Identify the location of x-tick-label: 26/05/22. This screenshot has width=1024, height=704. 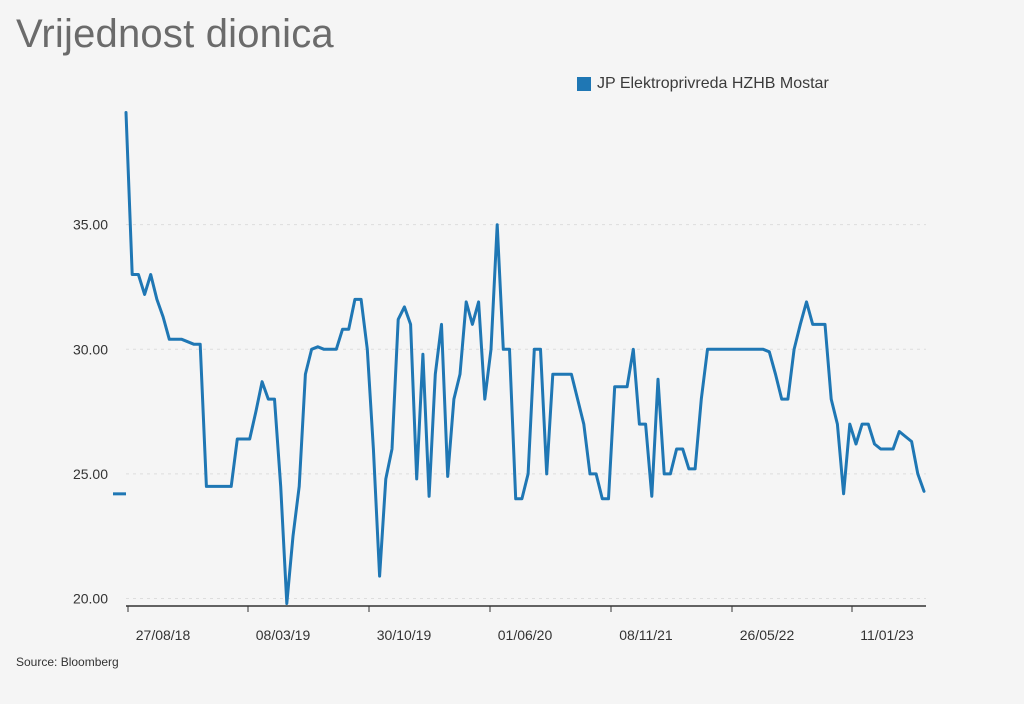
(767, 635).